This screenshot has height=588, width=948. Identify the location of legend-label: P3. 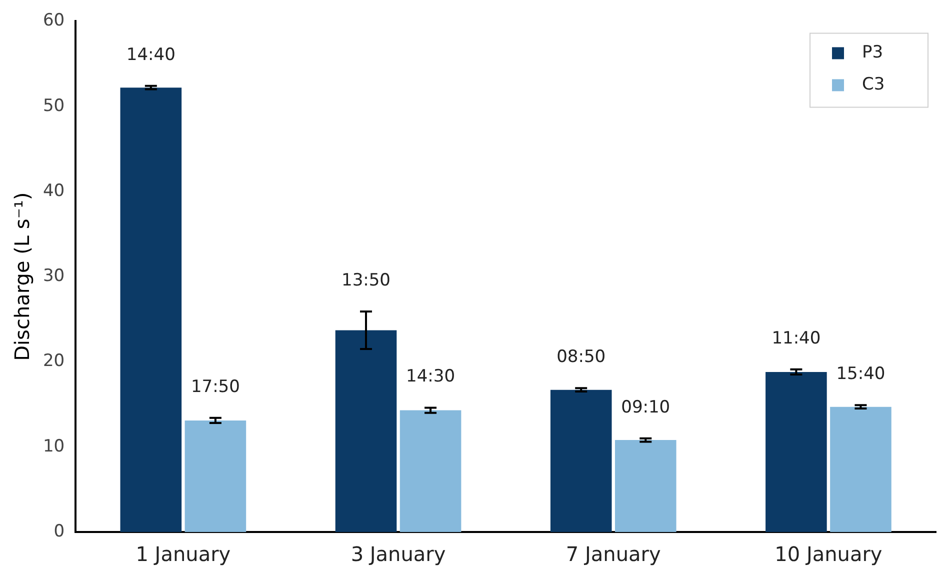
(873, 52).